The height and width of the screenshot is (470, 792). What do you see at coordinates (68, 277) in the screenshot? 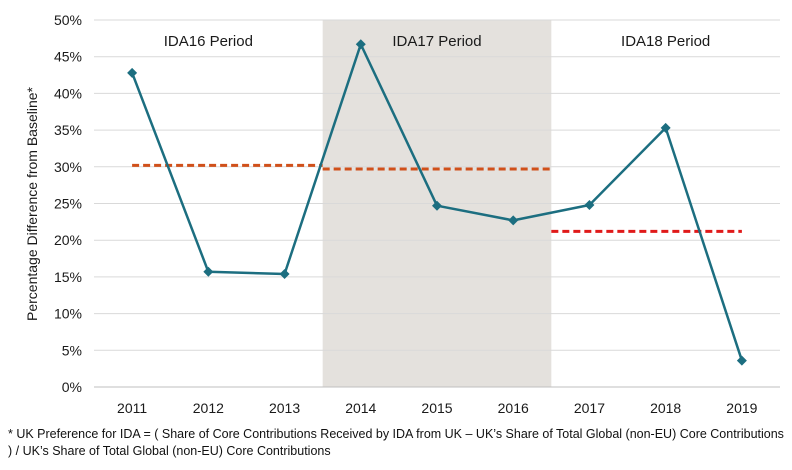
I see `y-tick-label: 15%` at bounding box center [68, 277].